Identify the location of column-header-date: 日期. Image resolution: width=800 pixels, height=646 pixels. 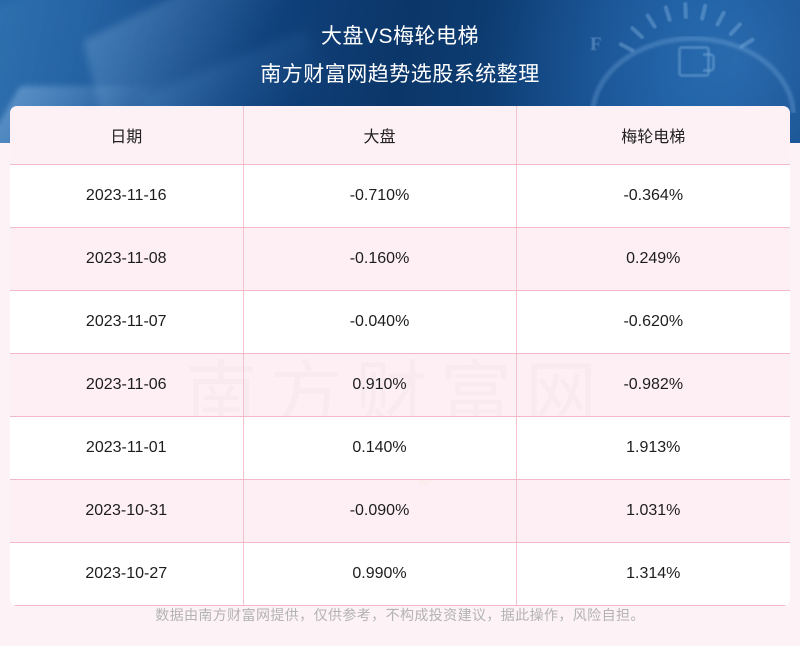
(127, 135).